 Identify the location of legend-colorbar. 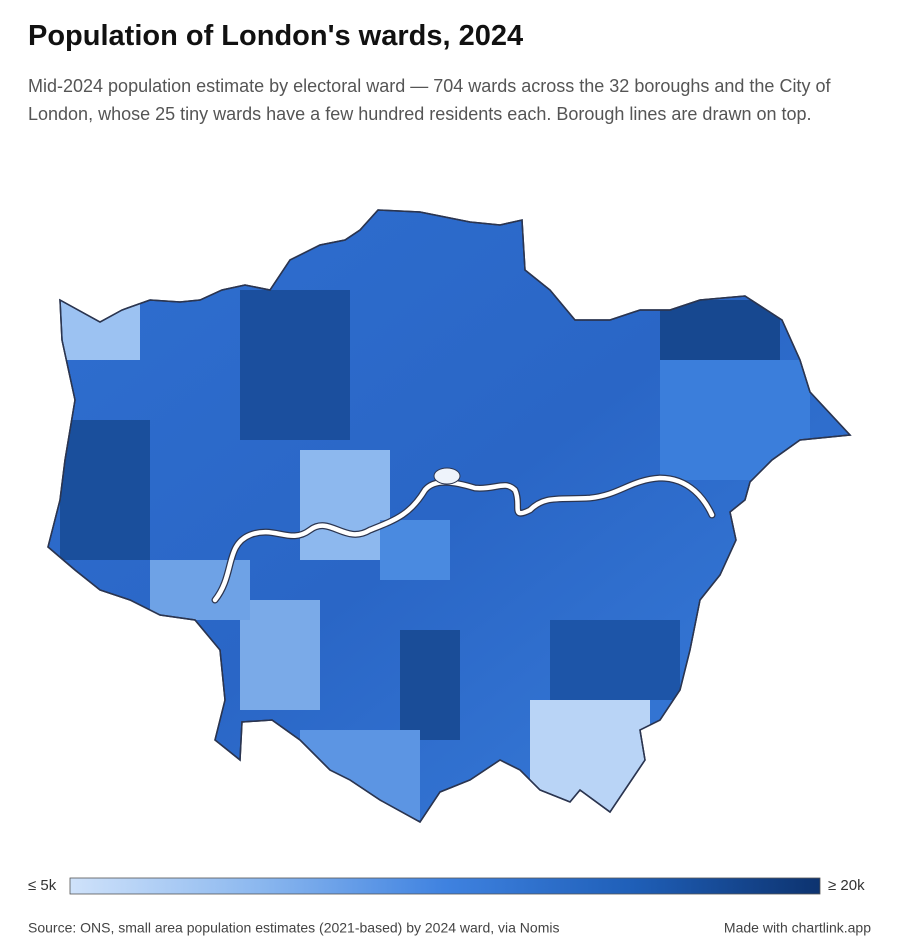
(445, 886).